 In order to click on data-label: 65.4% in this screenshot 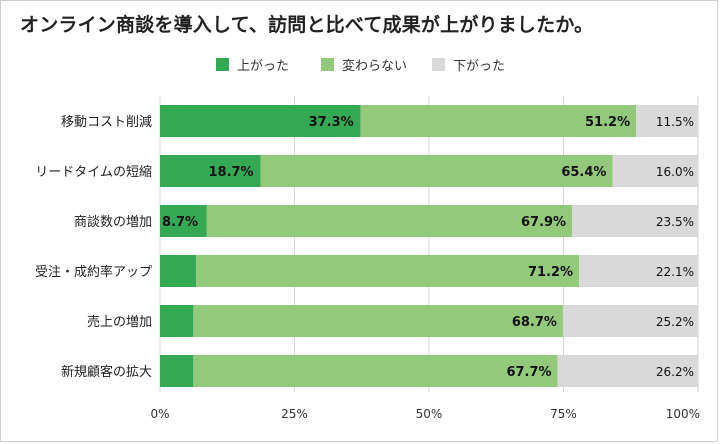, I will do `click(583, 172)`.